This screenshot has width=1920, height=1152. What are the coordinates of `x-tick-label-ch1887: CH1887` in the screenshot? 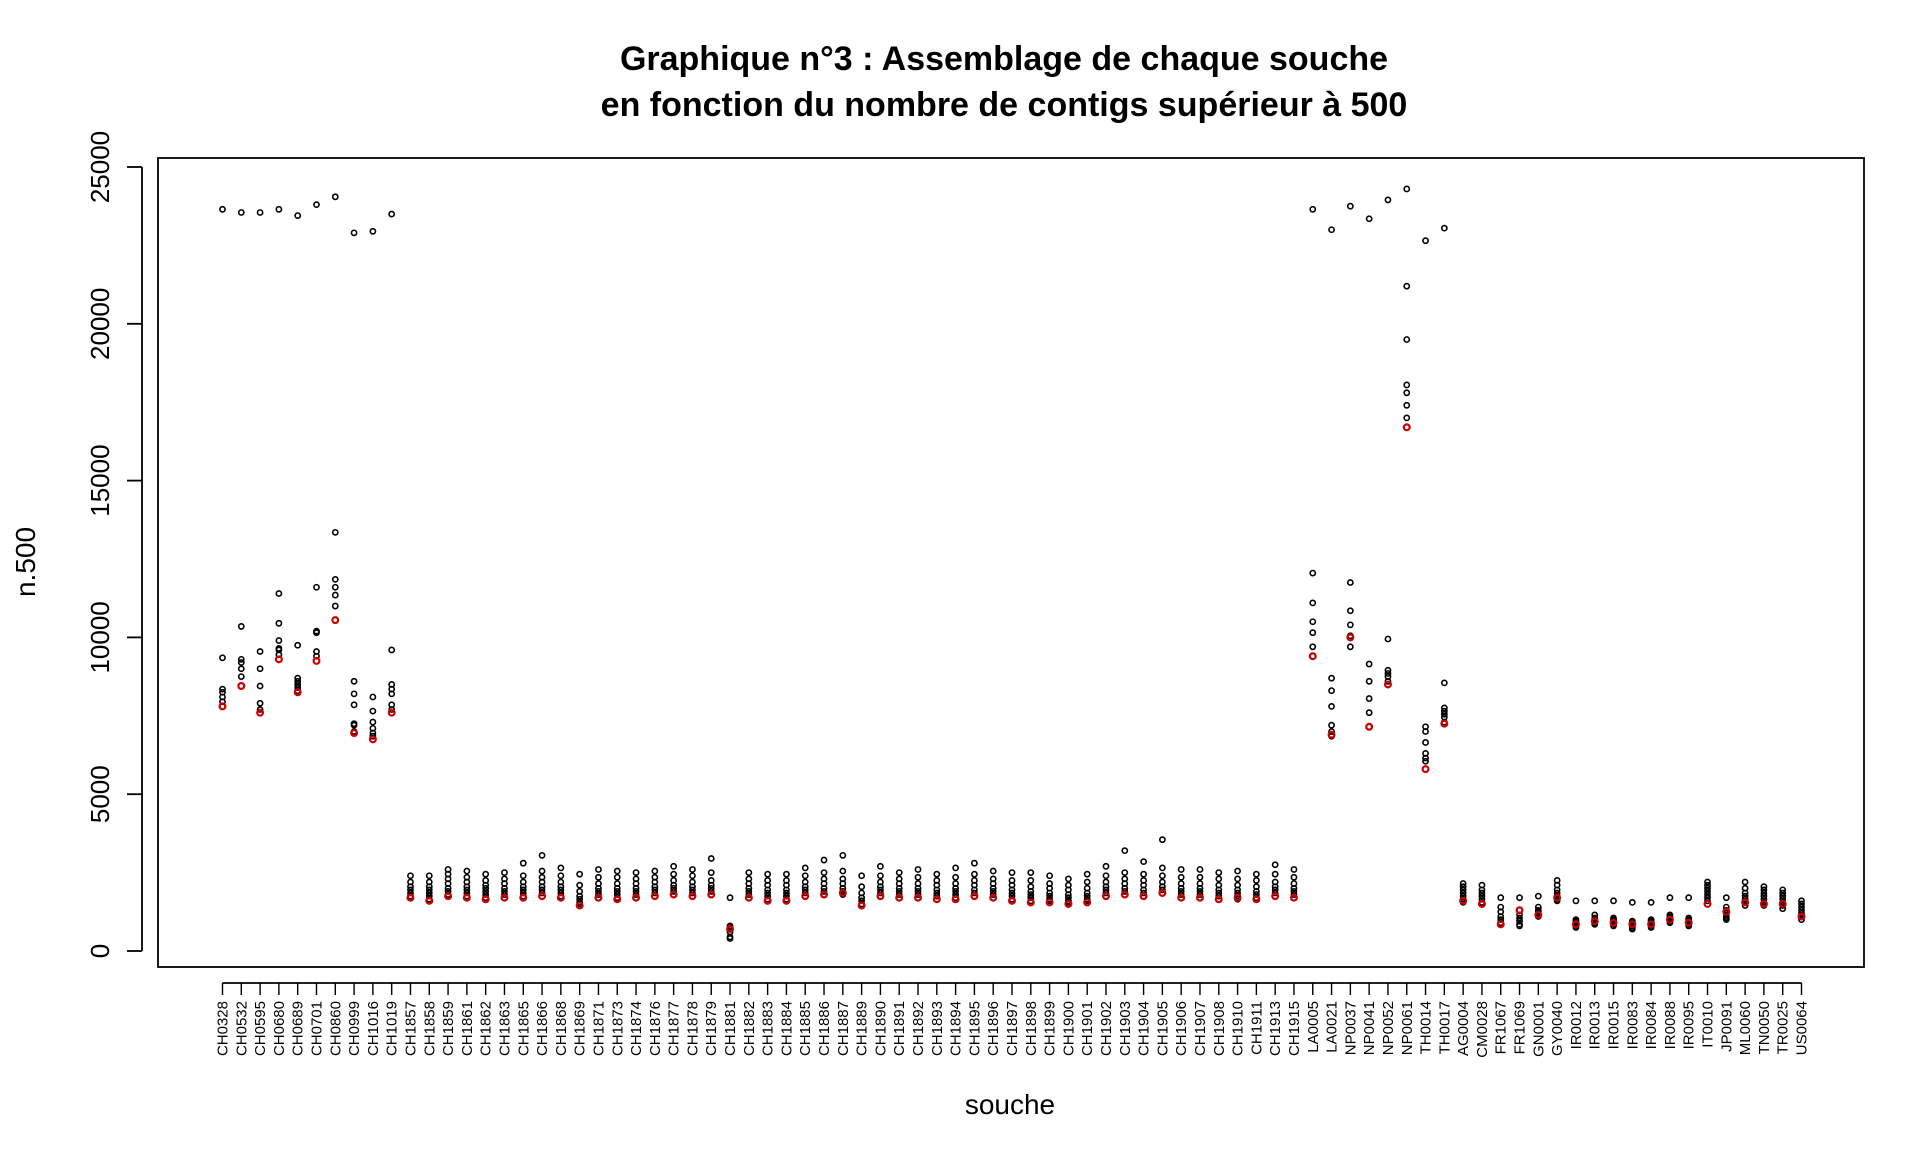 It's located at (843, 1028).